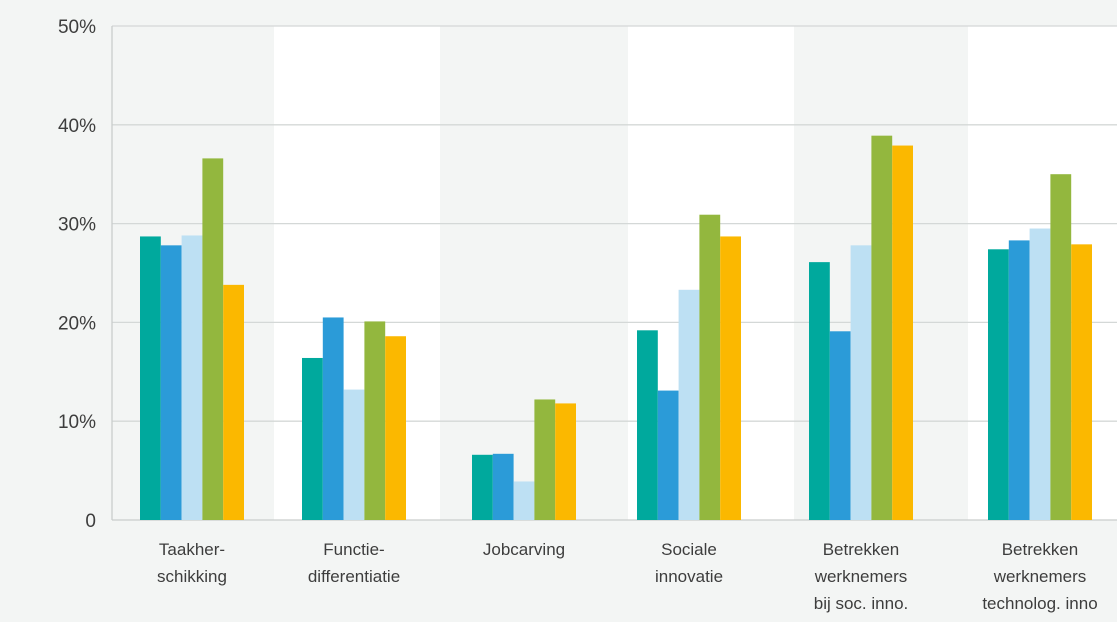 This screenshot has height=622, width=1117. Describe the element at coordinates (354, 576) in the screenshot. I see `x-category-label: differentiatie` at that location.